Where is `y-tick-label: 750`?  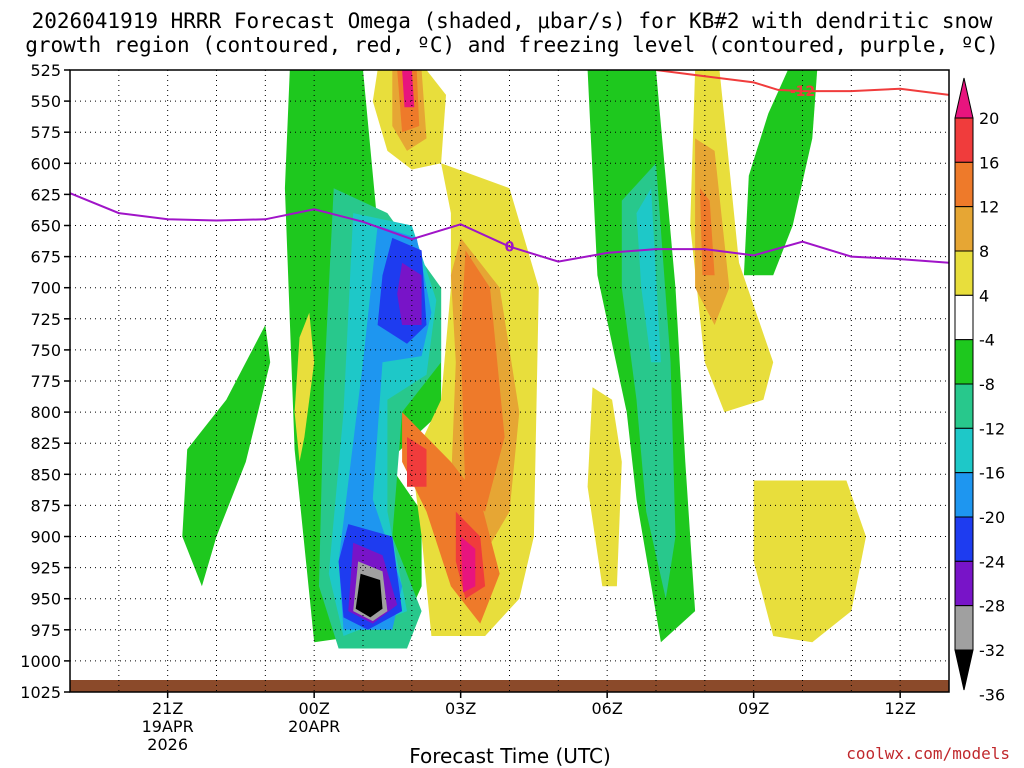 y-tick-label: 750 is located at coordinates (45, 350).